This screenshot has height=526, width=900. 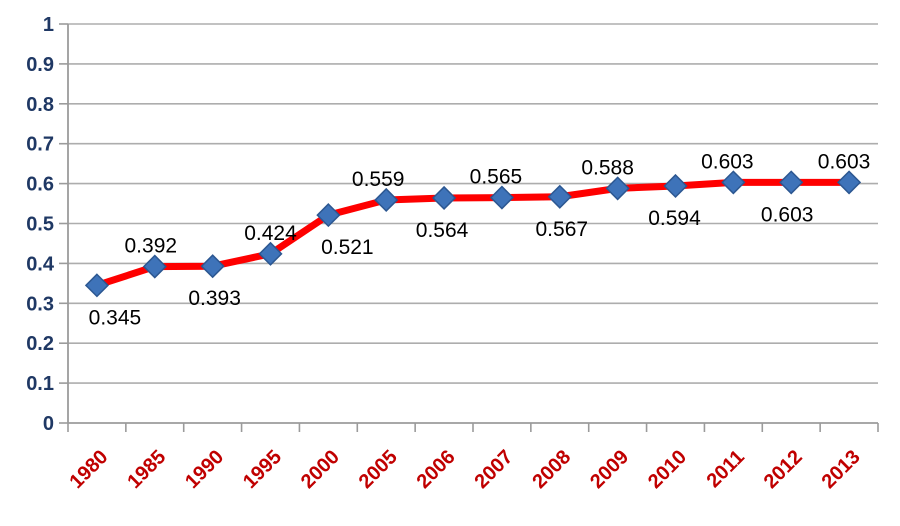 I want to click on x-axis-tick-label-group: 2008, so click(x=551, y=469).